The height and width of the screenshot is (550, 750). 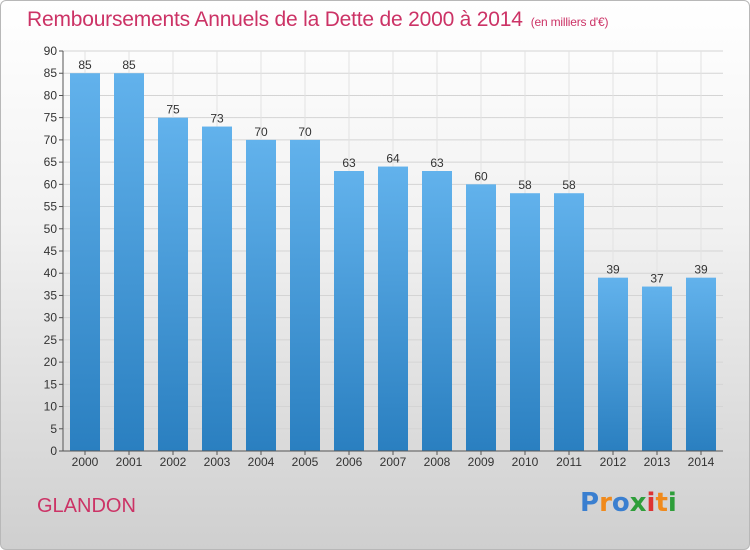 I want to click on y-tick-label: 25, so click(x=51, y=340).